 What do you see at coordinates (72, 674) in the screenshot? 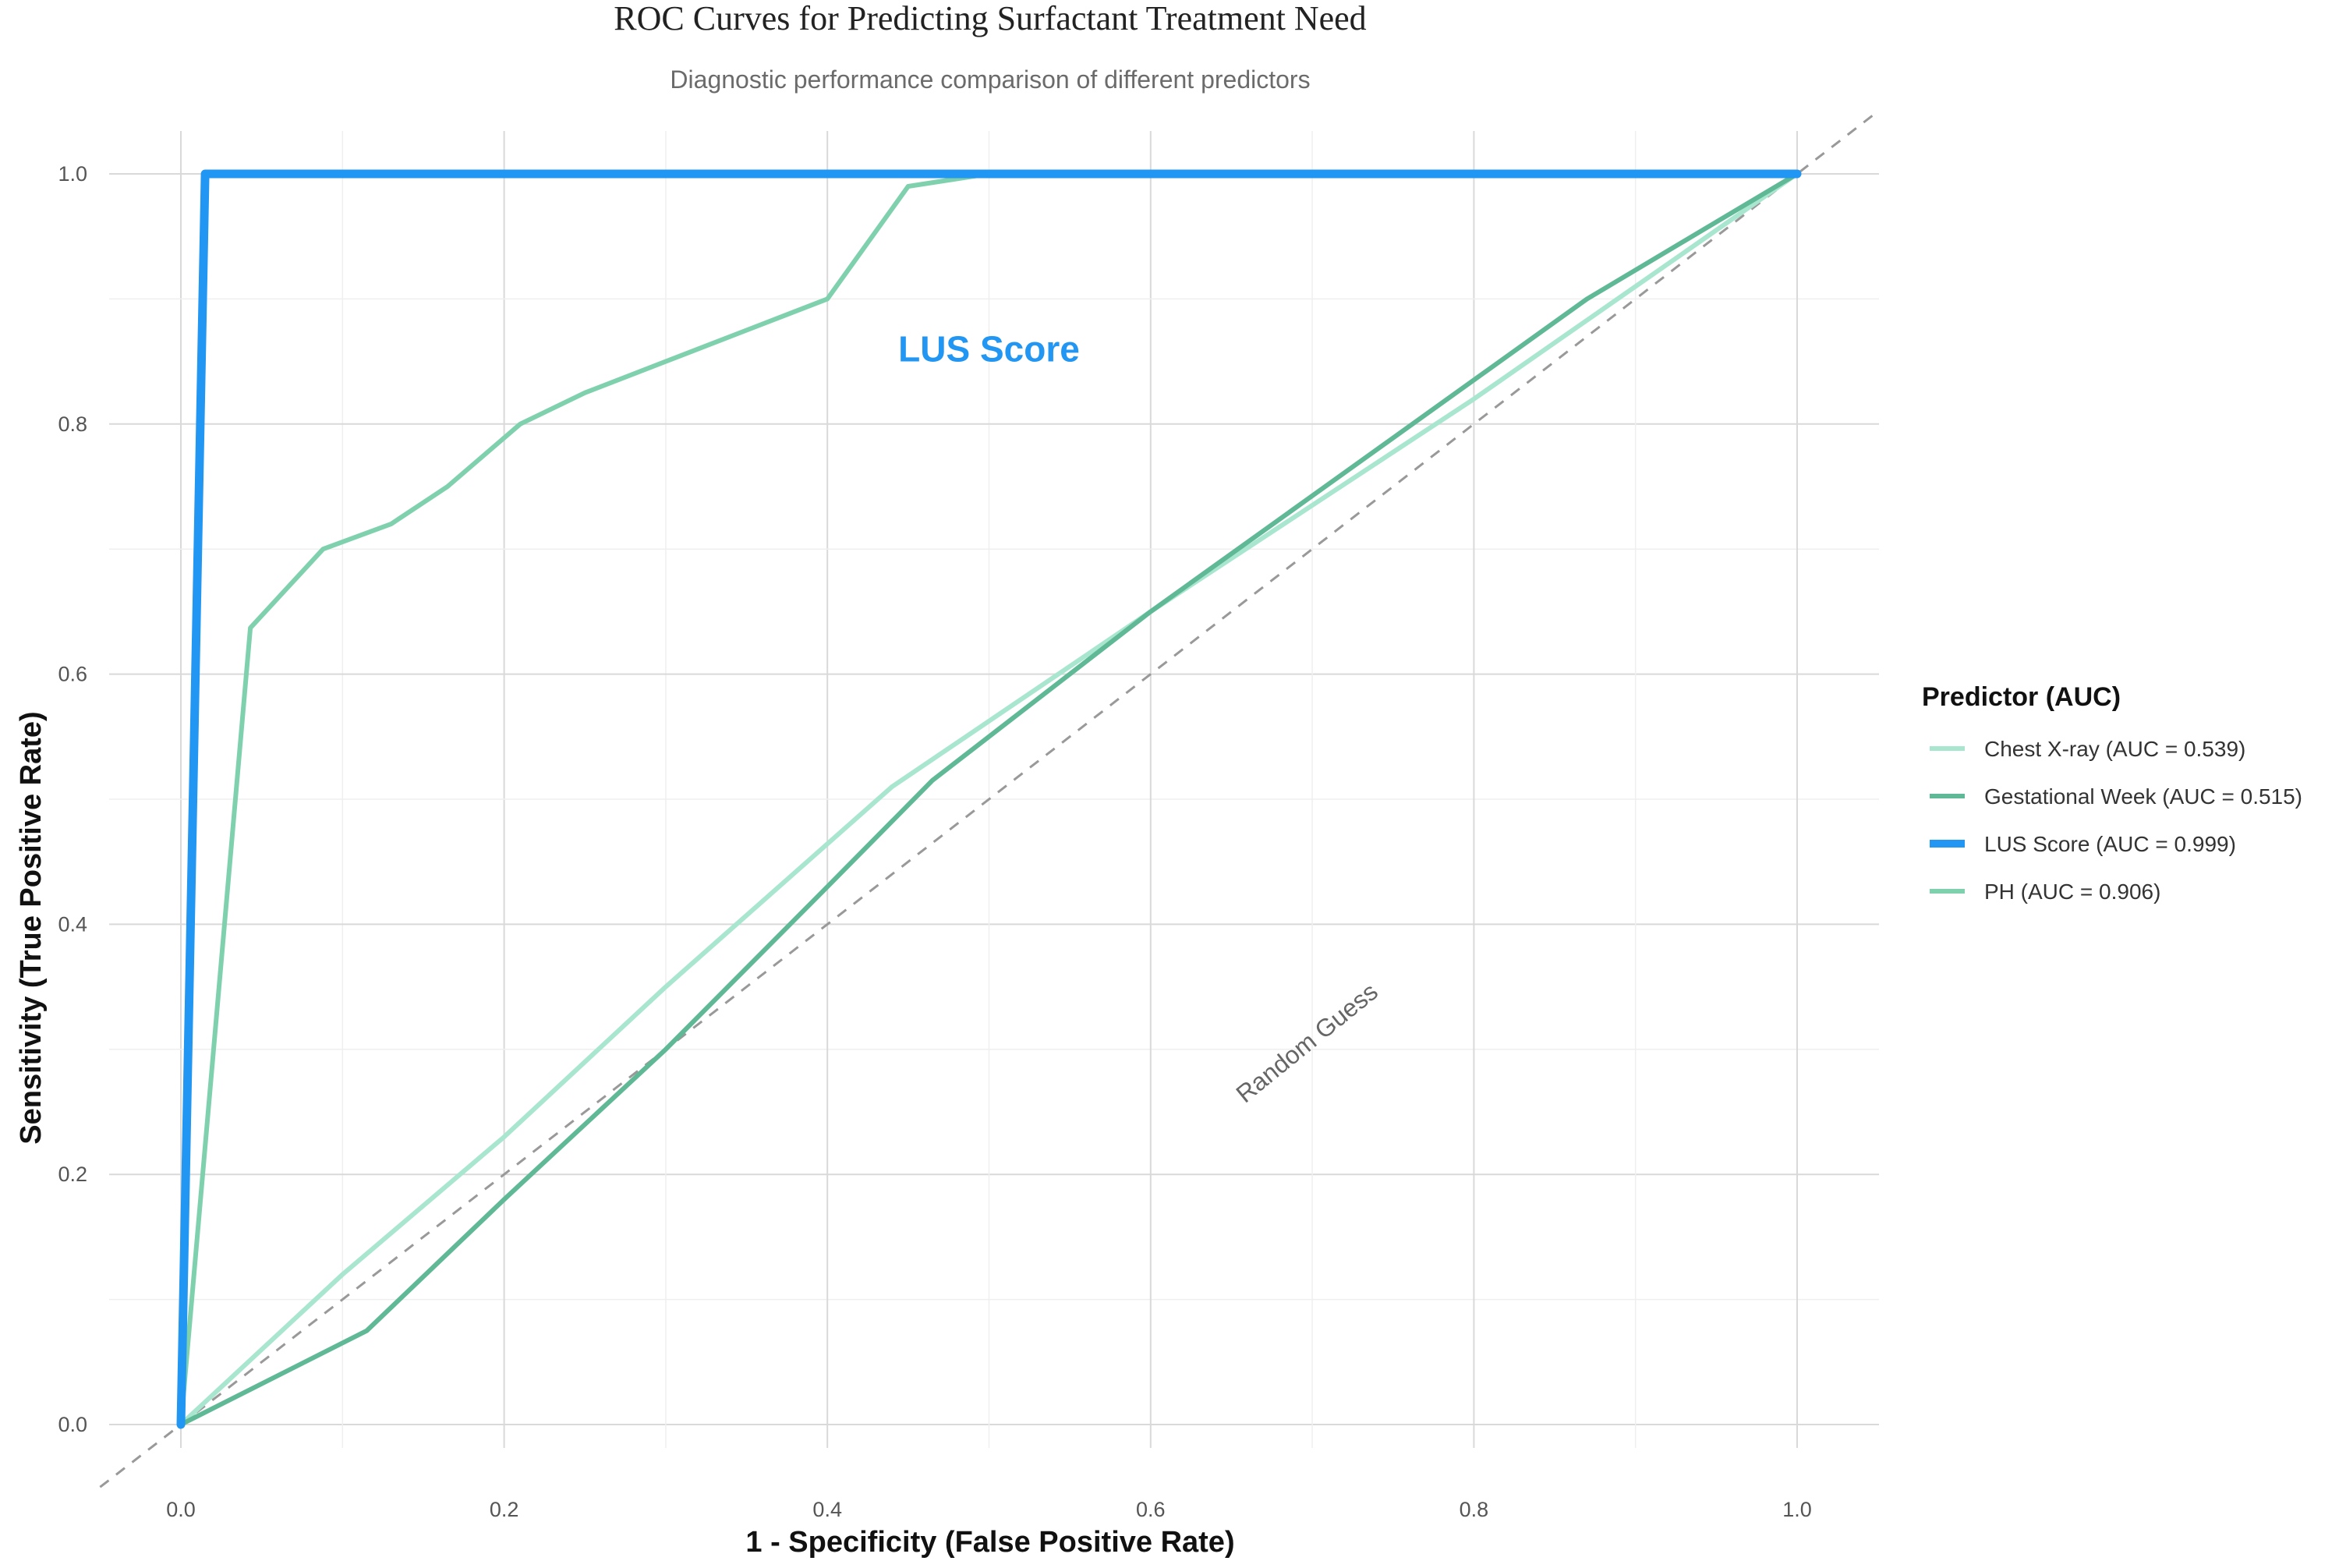
I see `y-tick-label: 0.6` at bounding box center [72, 674].